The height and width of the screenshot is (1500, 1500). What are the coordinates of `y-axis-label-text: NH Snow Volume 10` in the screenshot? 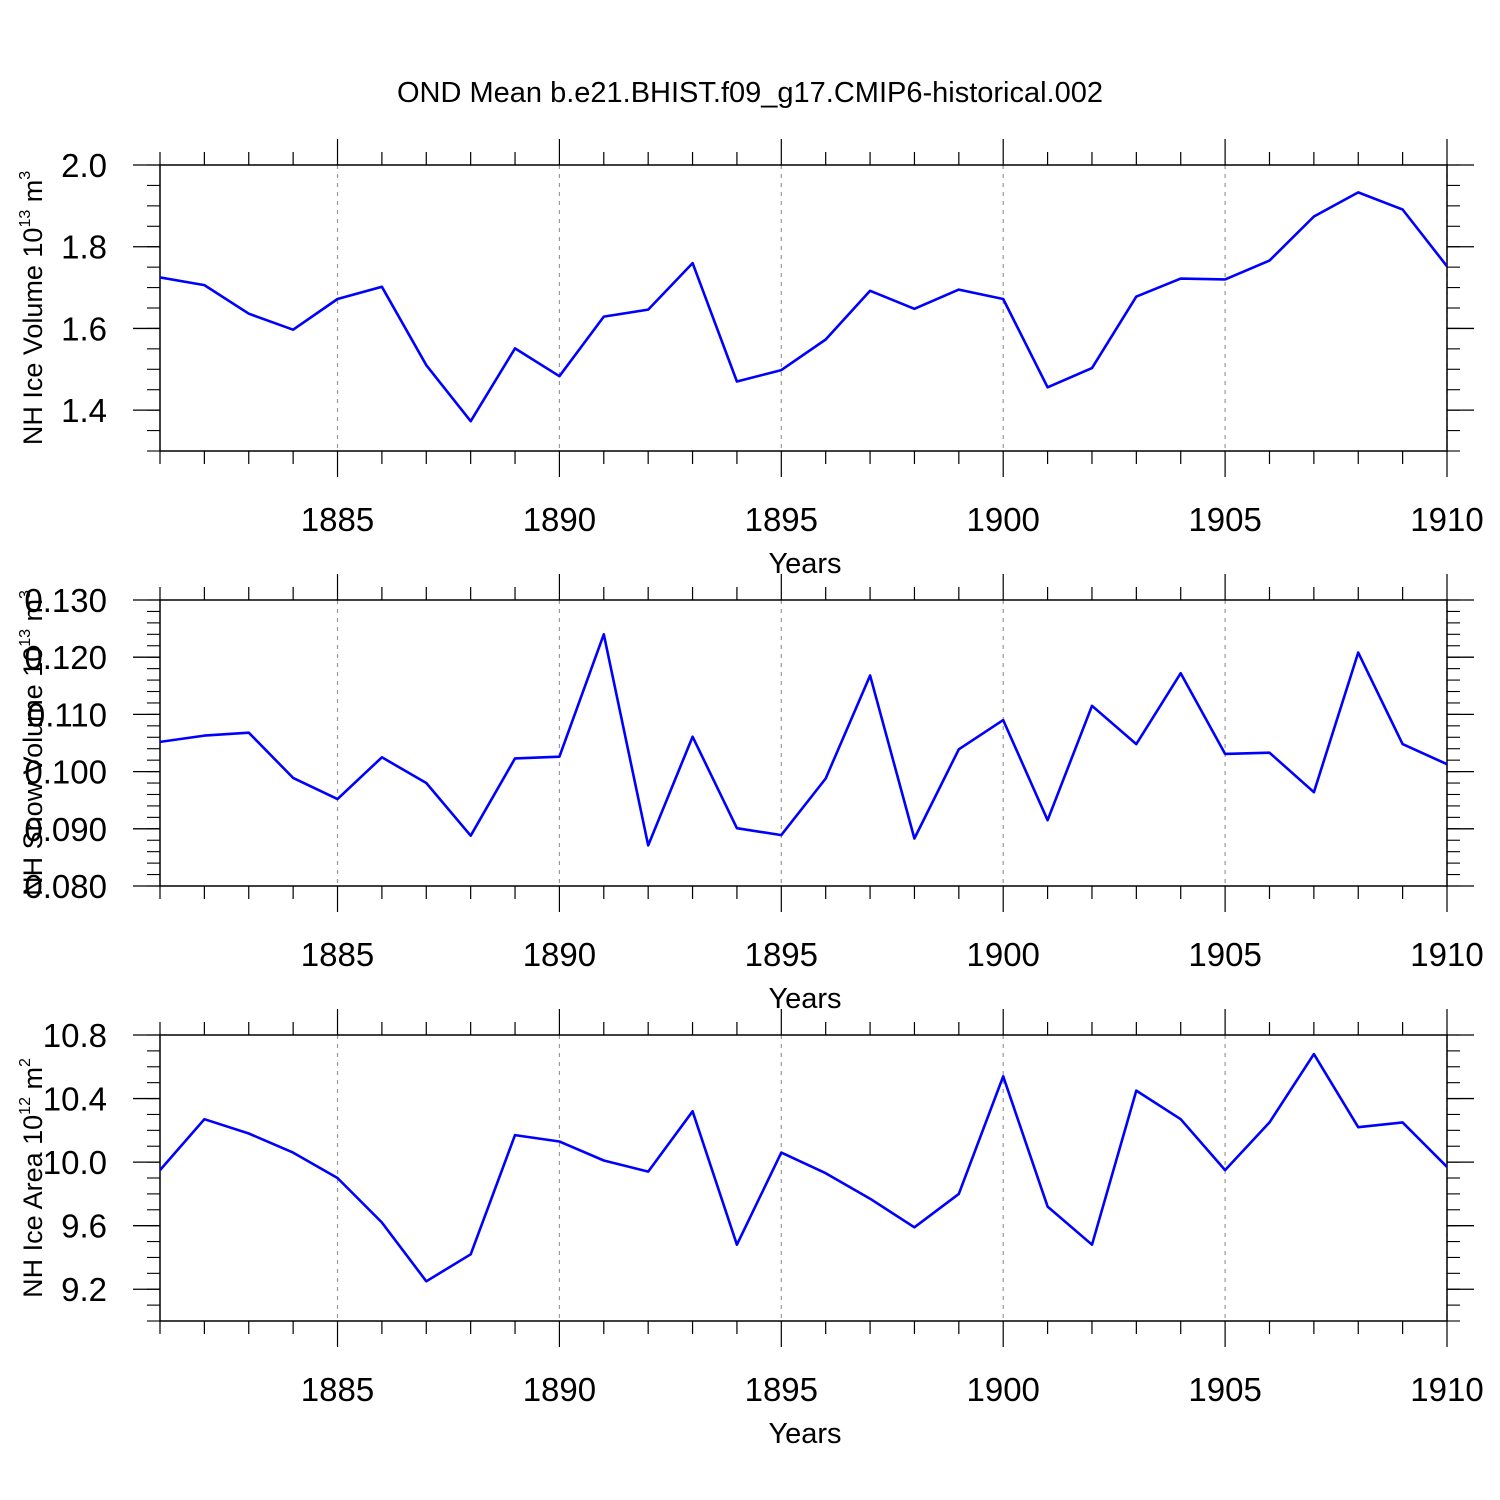 It's located at (33, 771).